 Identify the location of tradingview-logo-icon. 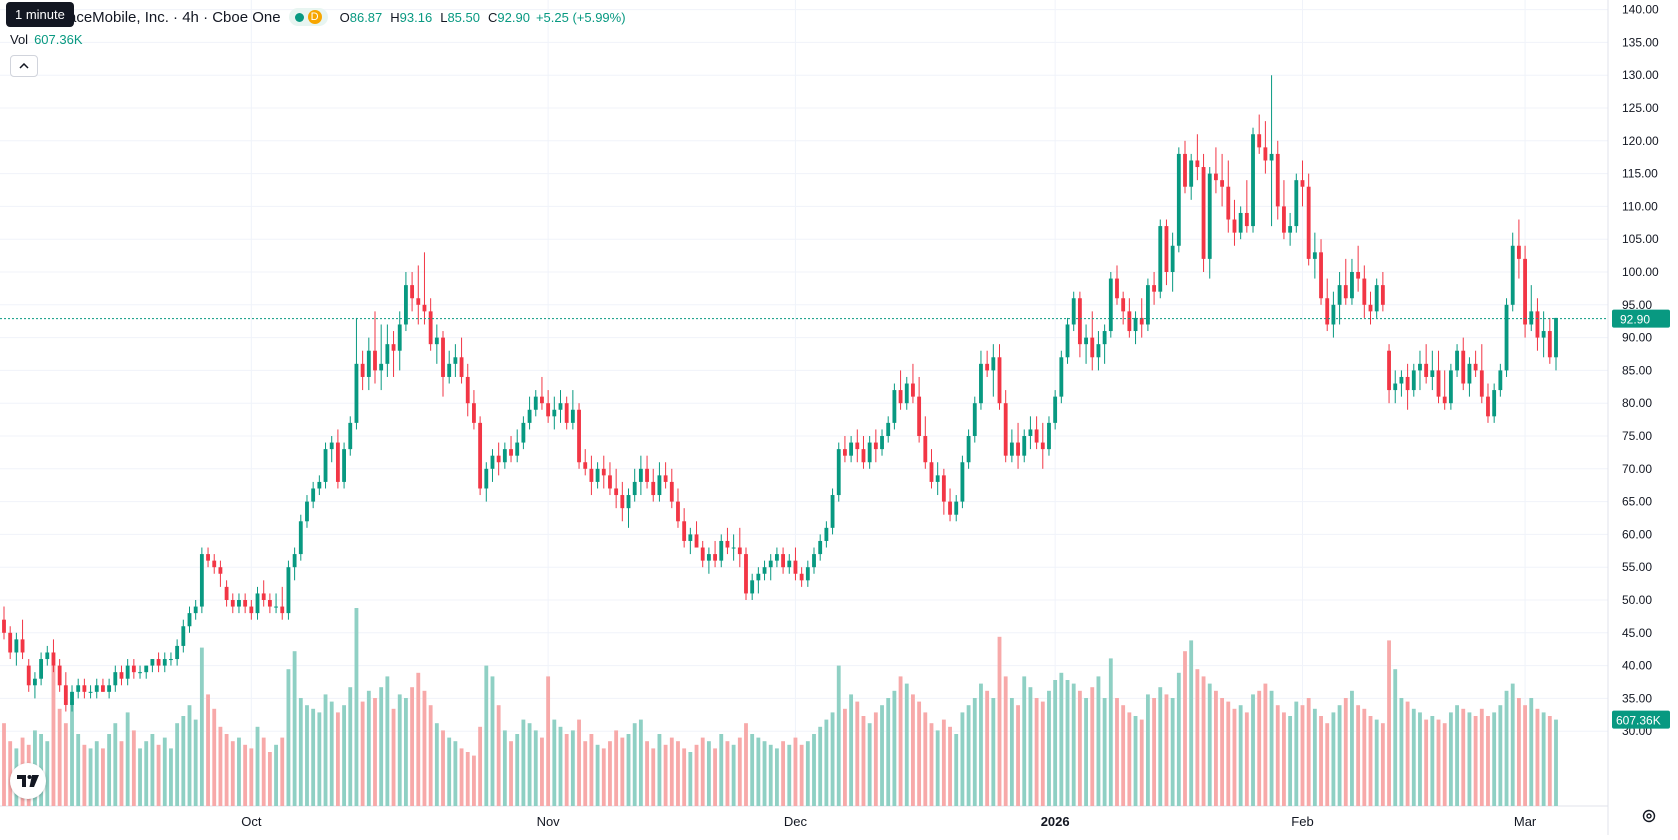
(28, 781).